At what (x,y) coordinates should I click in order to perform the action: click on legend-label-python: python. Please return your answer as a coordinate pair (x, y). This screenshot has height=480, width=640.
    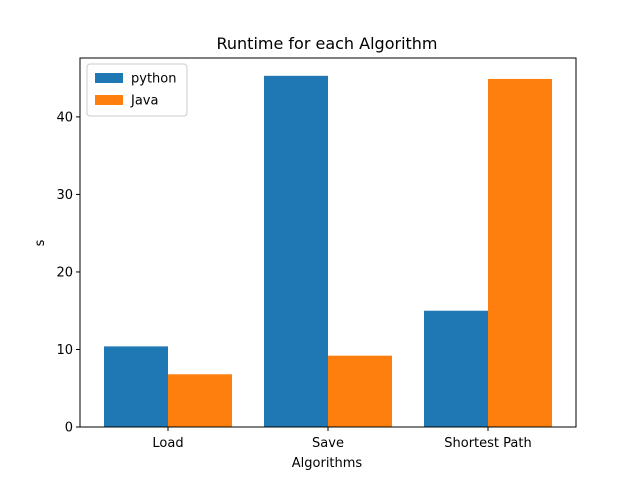
    Looking at the image, I should click on (153, 79).